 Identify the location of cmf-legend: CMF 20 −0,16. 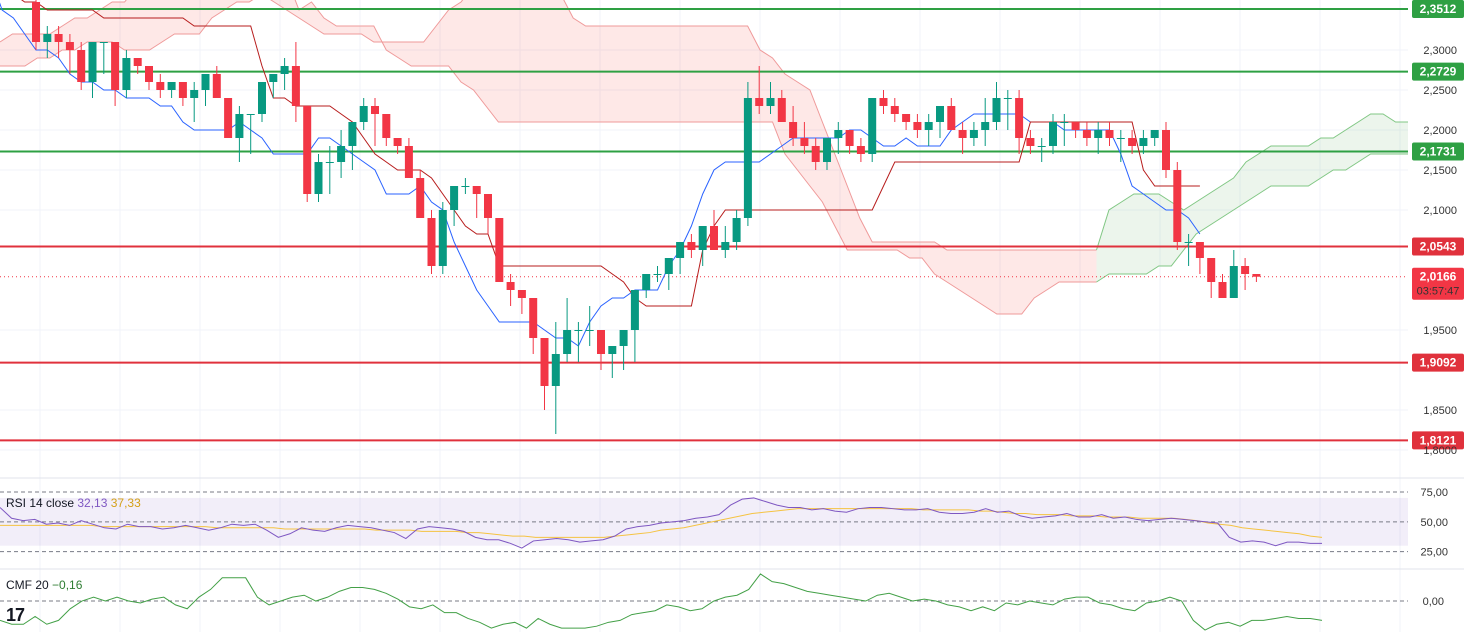
(44, 585).